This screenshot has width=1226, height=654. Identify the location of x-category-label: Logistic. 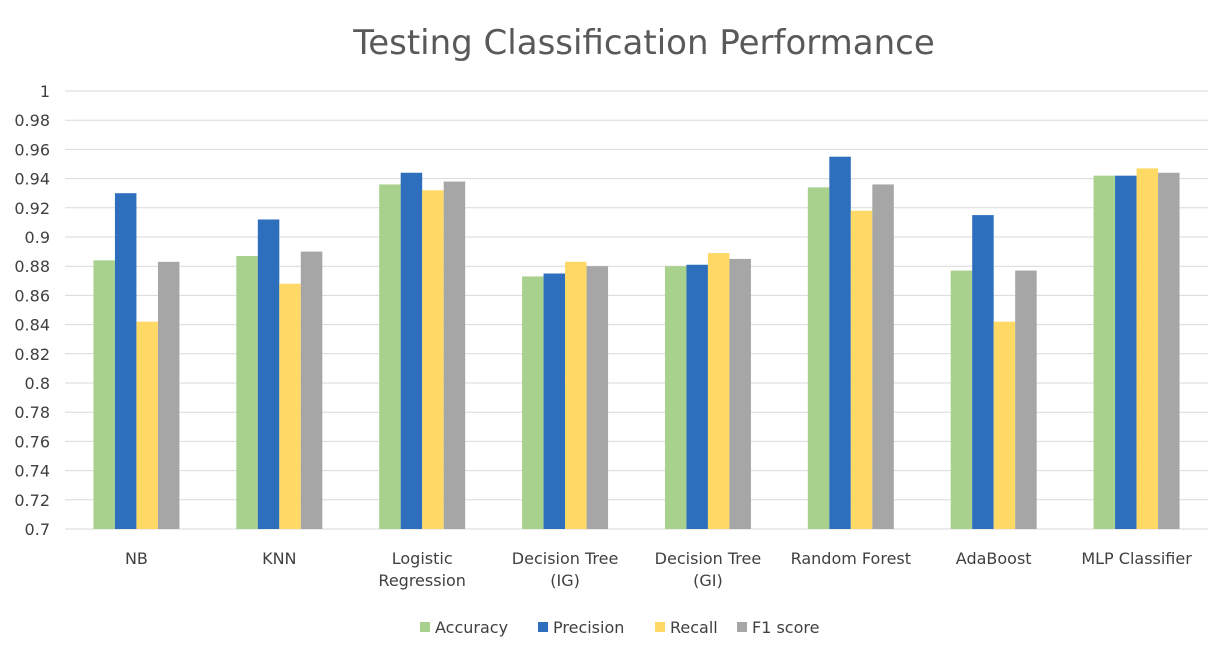
(422, 558).